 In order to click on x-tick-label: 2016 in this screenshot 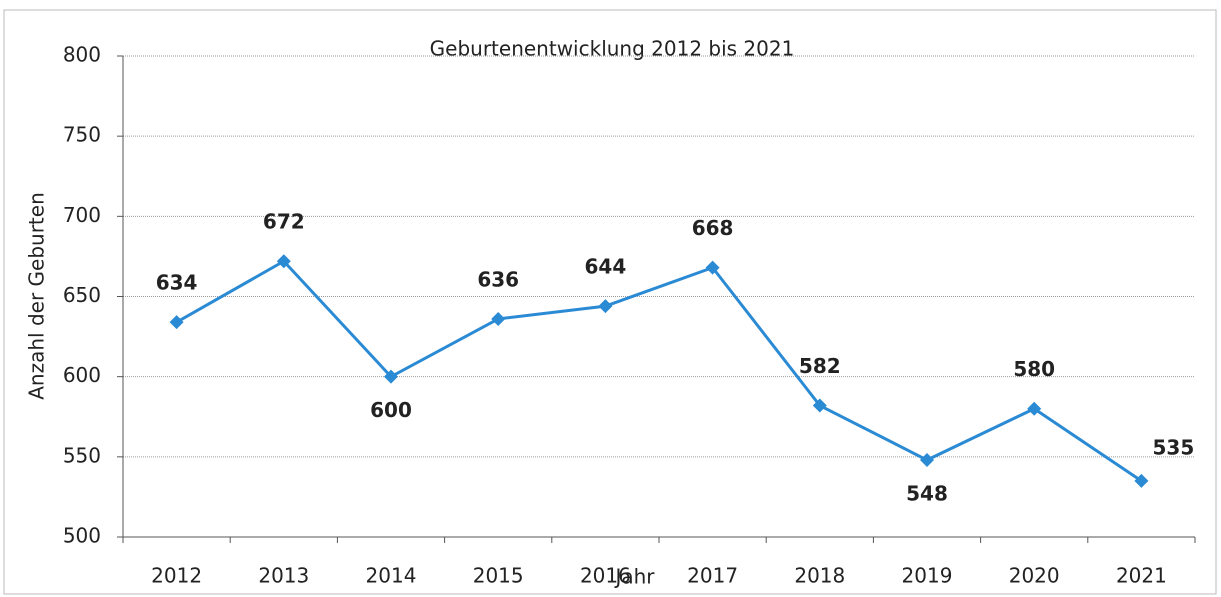, I will do `click(605, 576)`.